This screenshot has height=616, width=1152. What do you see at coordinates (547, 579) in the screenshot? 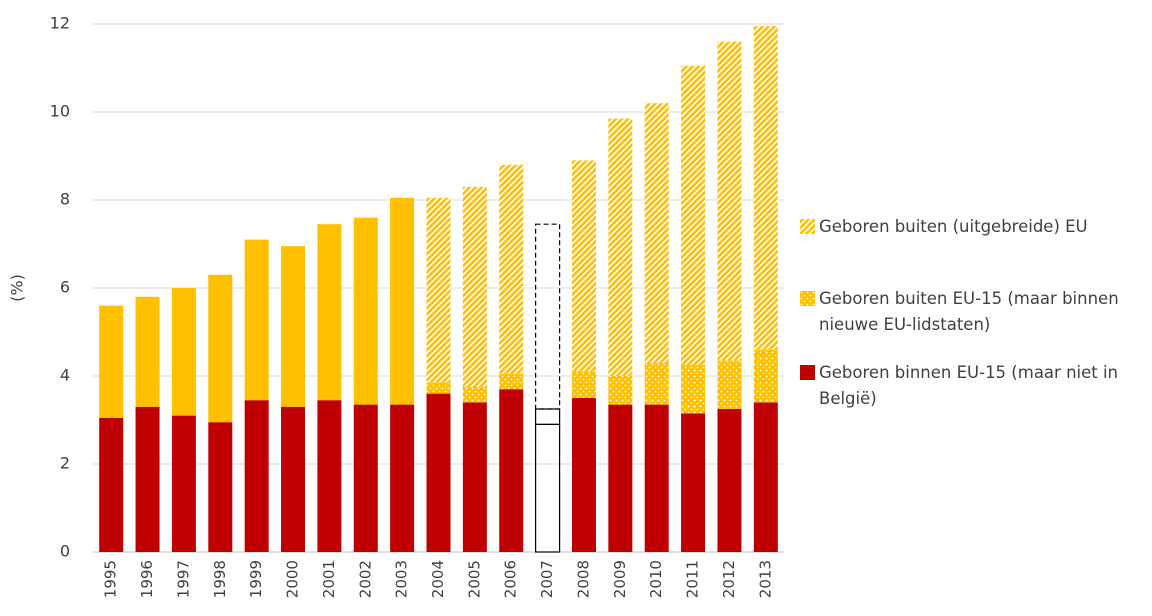
I see `x-tick-label: 2007` at bounding box center [547, 579].